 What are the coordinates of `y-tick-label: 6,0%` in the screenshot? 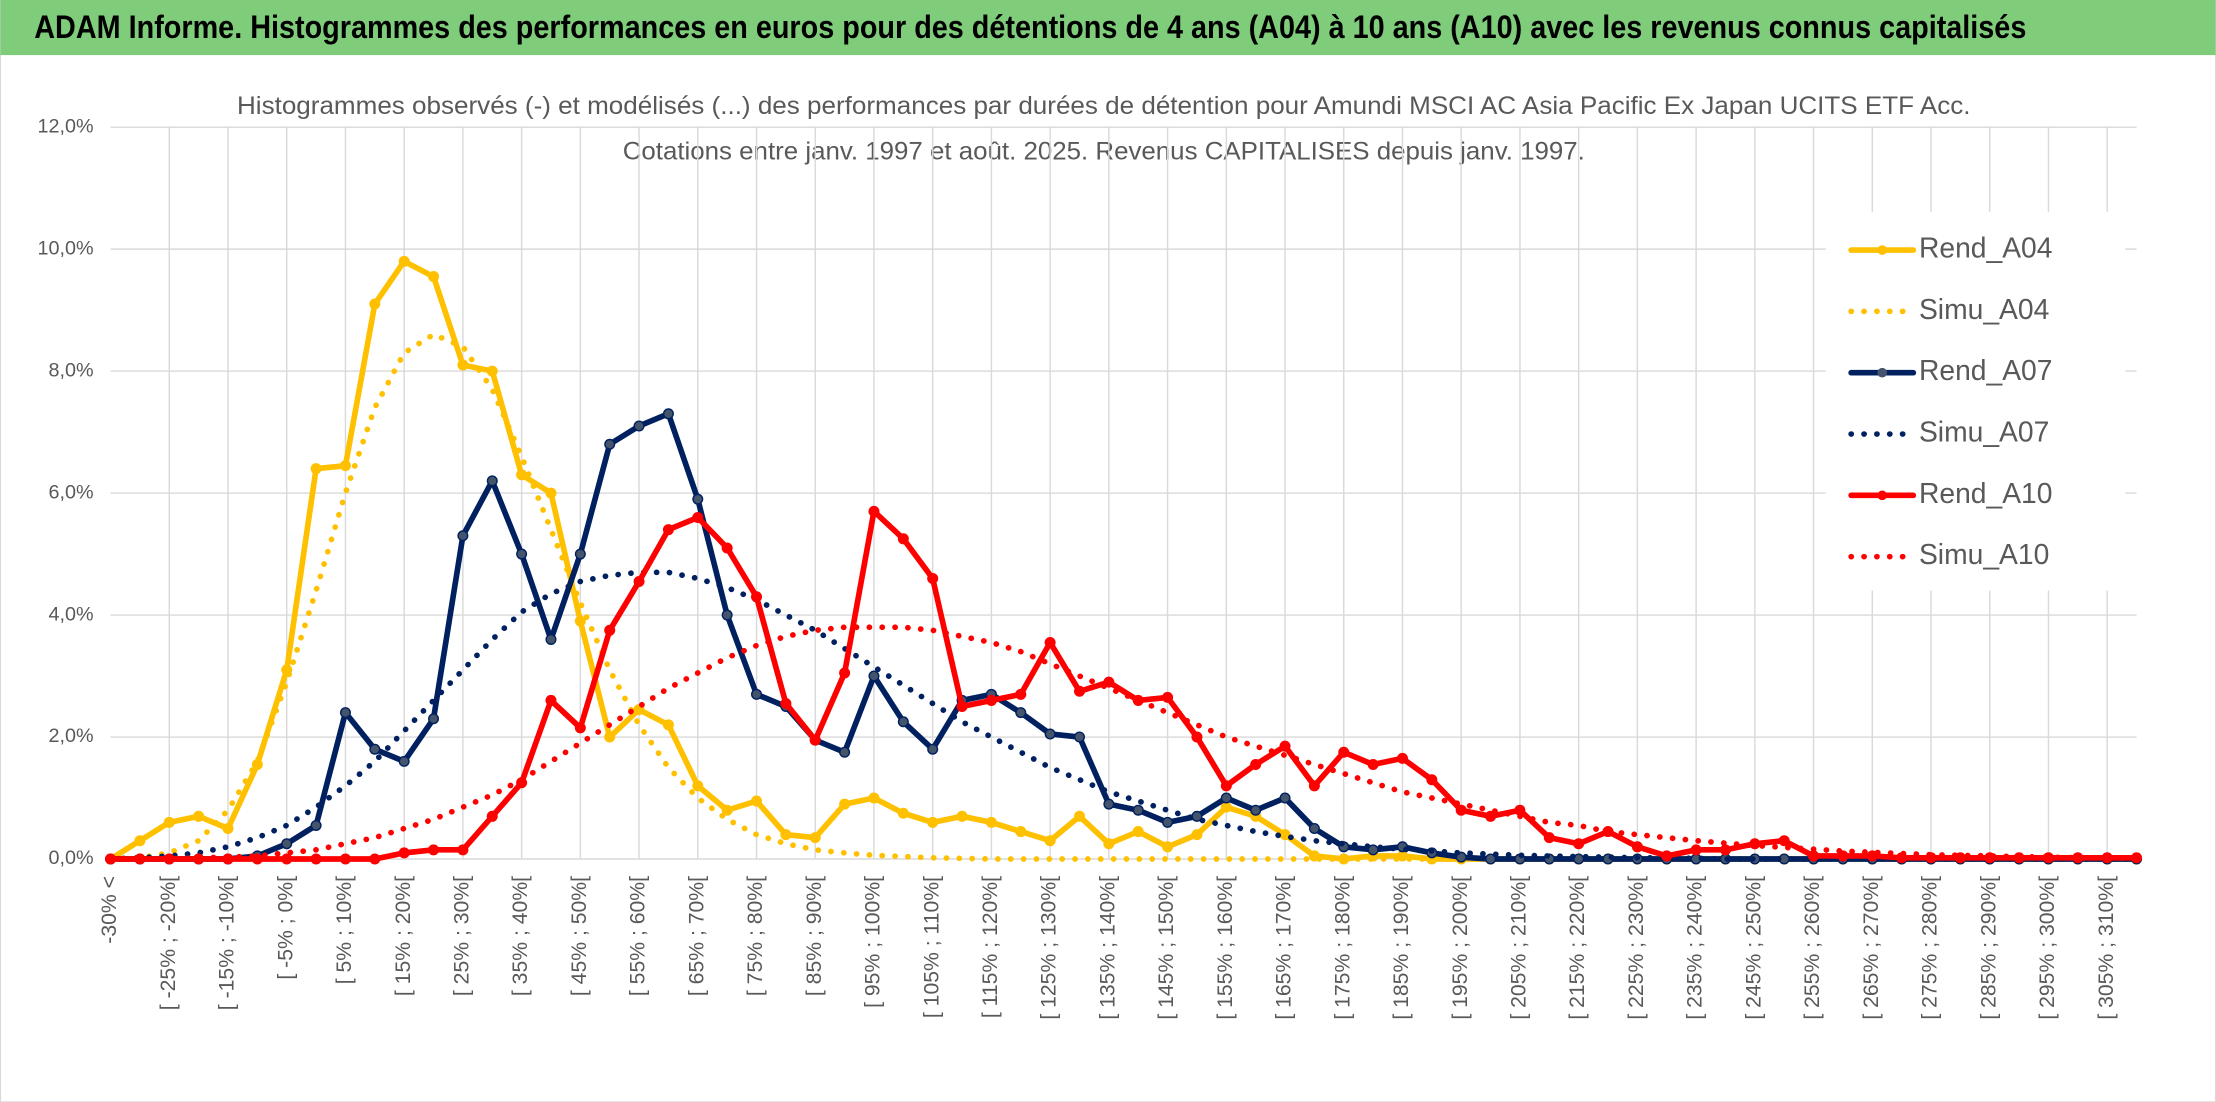 It's located at (71, 492).